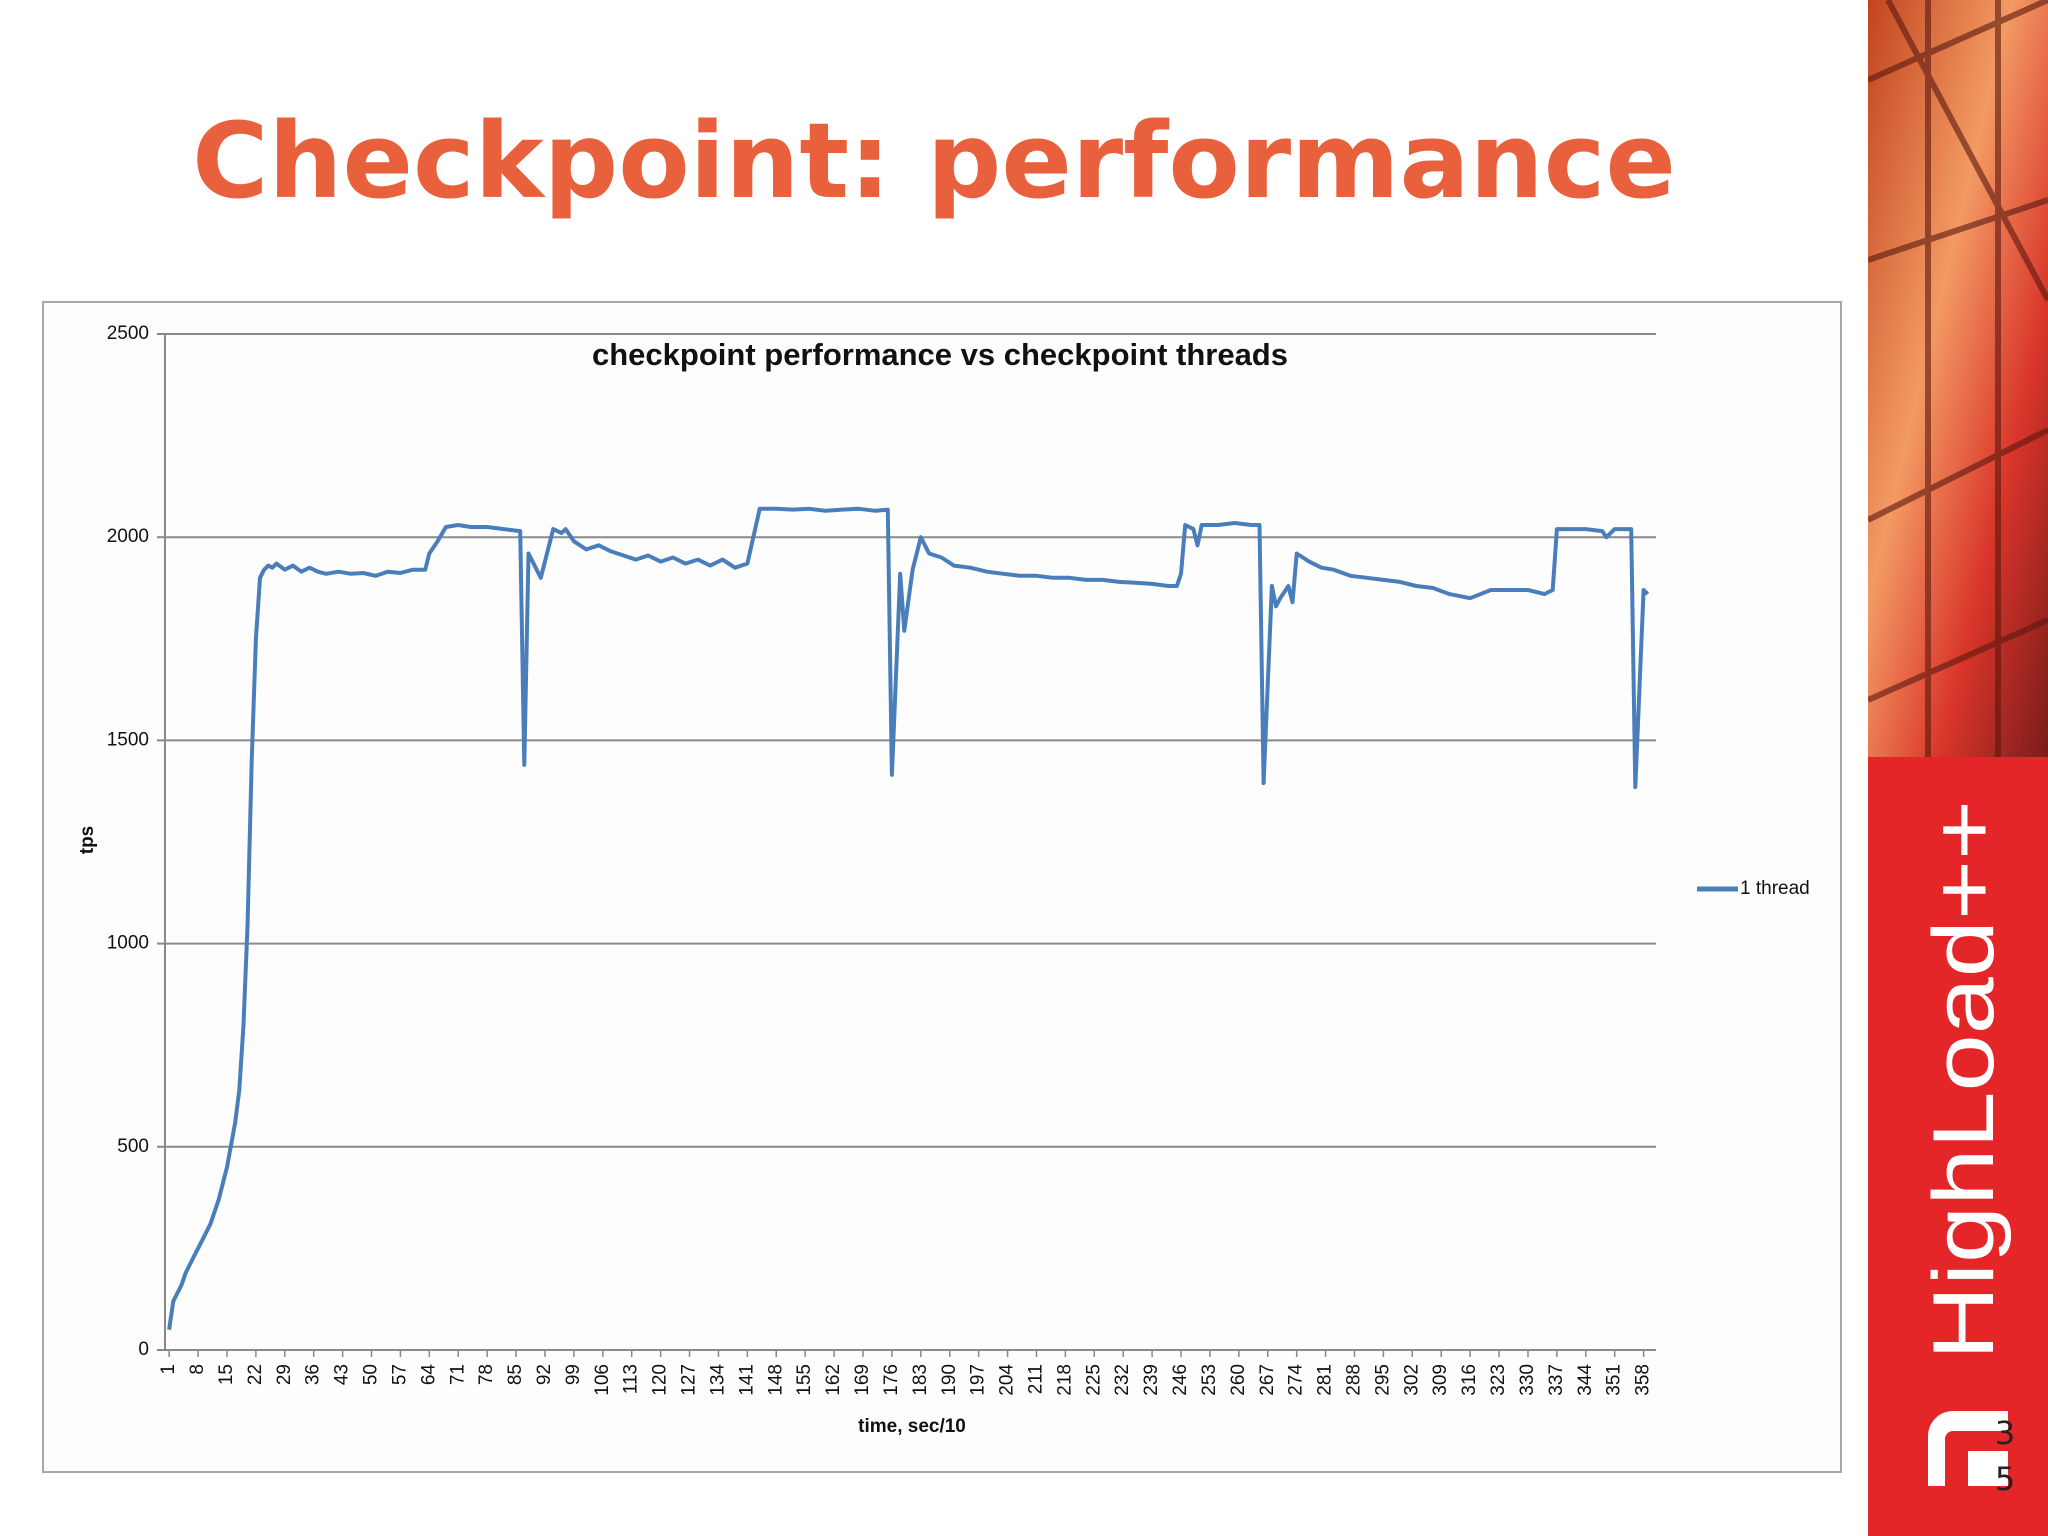 Image resolution: width=2048 pixels, height=1536 pixels. What do you see at coordinates (1007, 1380) in the screenshot?
I see `x-tick-label: 204` at bounding box center [1007, 1380].